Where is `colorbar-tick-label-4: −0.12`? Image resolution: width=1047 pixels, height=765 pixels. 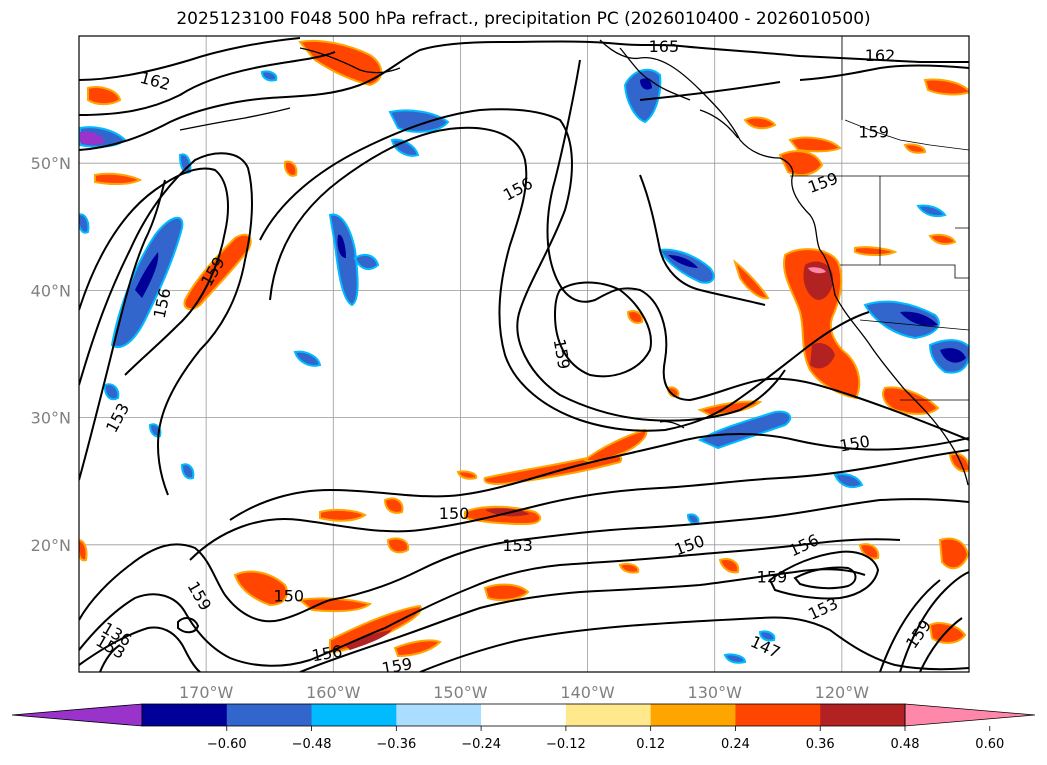
colorbar-tick-label-4: −0.12 is located at coordinates (566, 744).